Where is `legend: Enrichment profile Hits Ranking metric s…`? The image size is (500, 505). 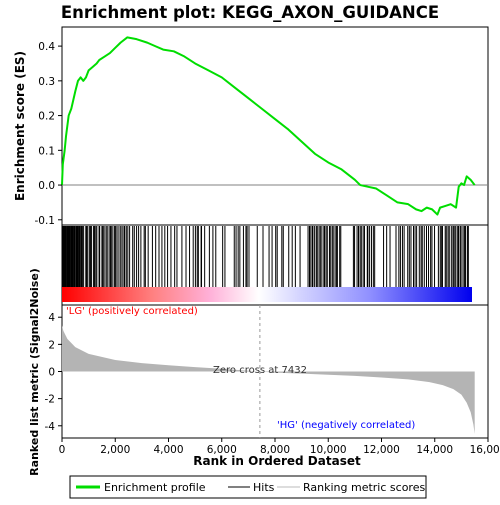 legend: Enrichment profile Hits Ranking metric s… is located at coordinates (248, 487).